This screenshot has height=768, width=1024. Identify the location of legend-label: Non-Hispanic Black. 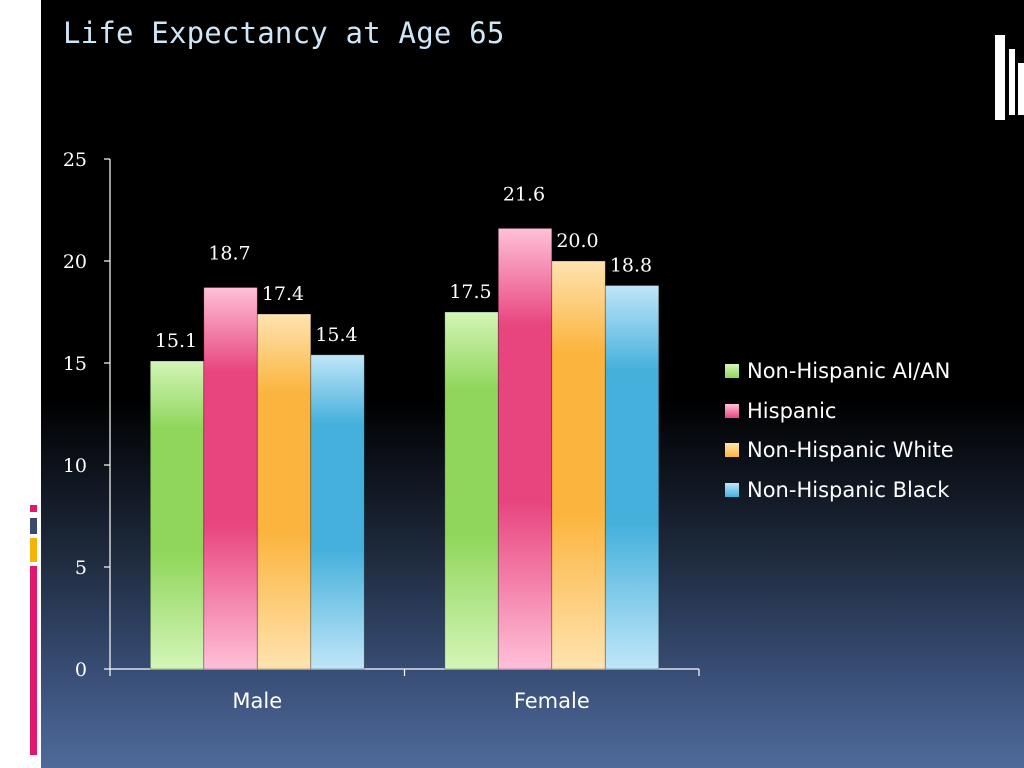
(848, 489).